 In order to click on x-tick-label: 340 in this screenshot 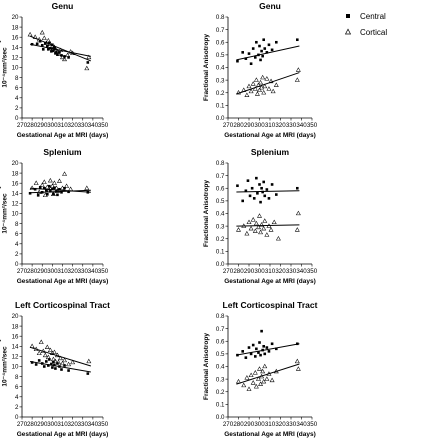, I will do `click(301, 125)`.